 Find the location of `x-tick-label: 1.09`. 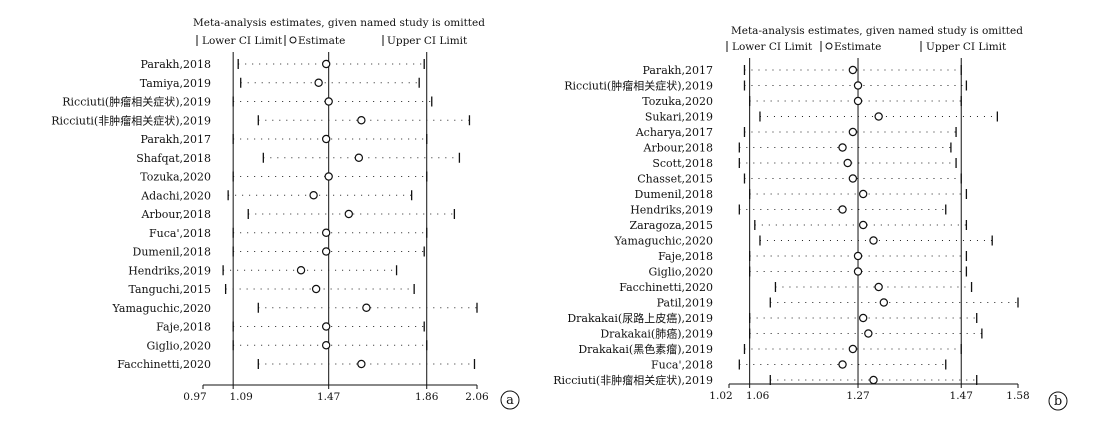

x-tick-label: 1.09 is located at coordinates (240, 397).